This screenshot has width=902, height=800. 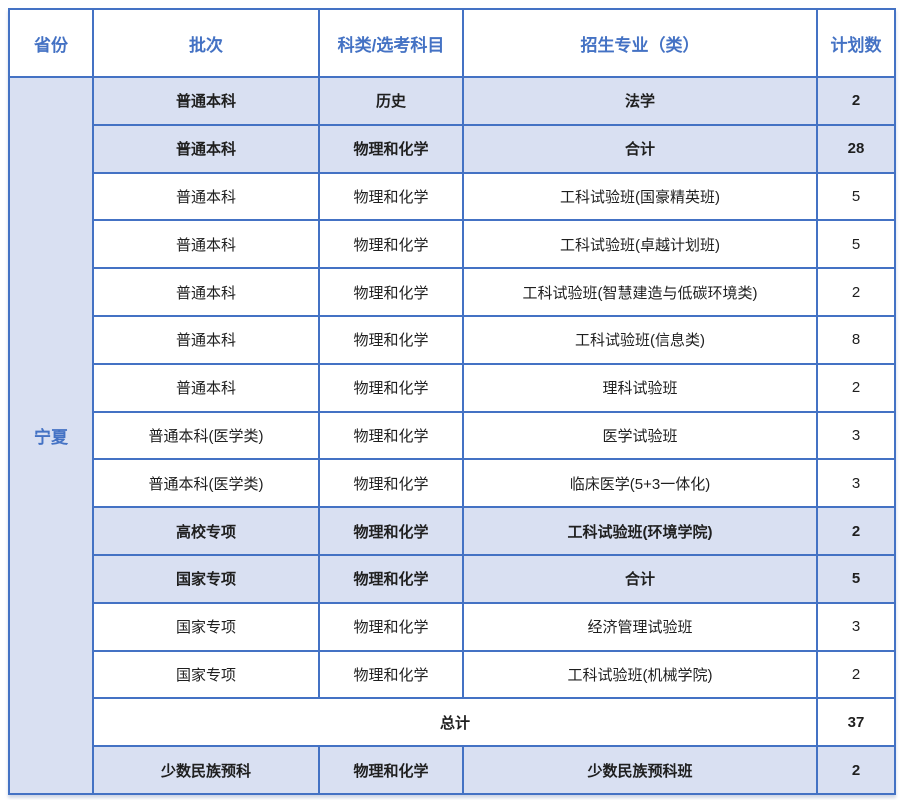 What do you see at coordinates (206, 531) in the screenshot?
I see `batch-cell: 高校专项` at bounding box center [206, 531].